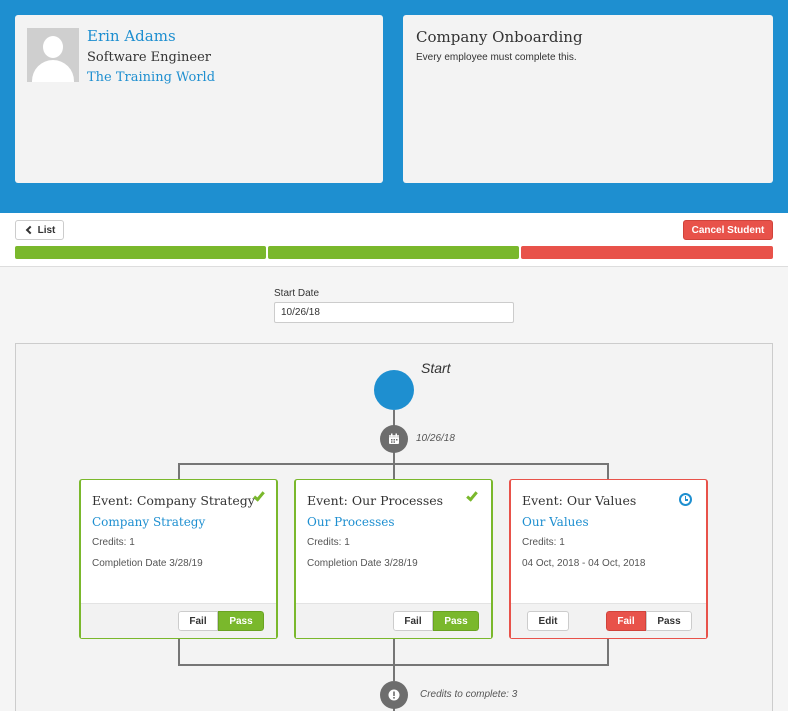 The width and height of the screenshot is (788, 711). I want to click on avatar, so click(53, 55).